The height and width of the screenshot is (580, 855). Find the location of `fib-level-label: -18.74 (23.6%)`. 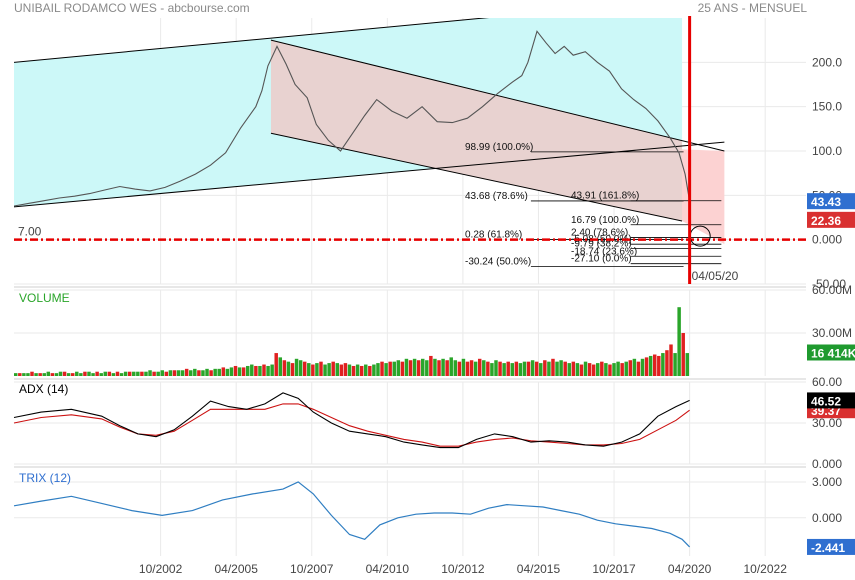

fib-level-label: -18.74 (23.6%) is located at coordinates (604, 251).